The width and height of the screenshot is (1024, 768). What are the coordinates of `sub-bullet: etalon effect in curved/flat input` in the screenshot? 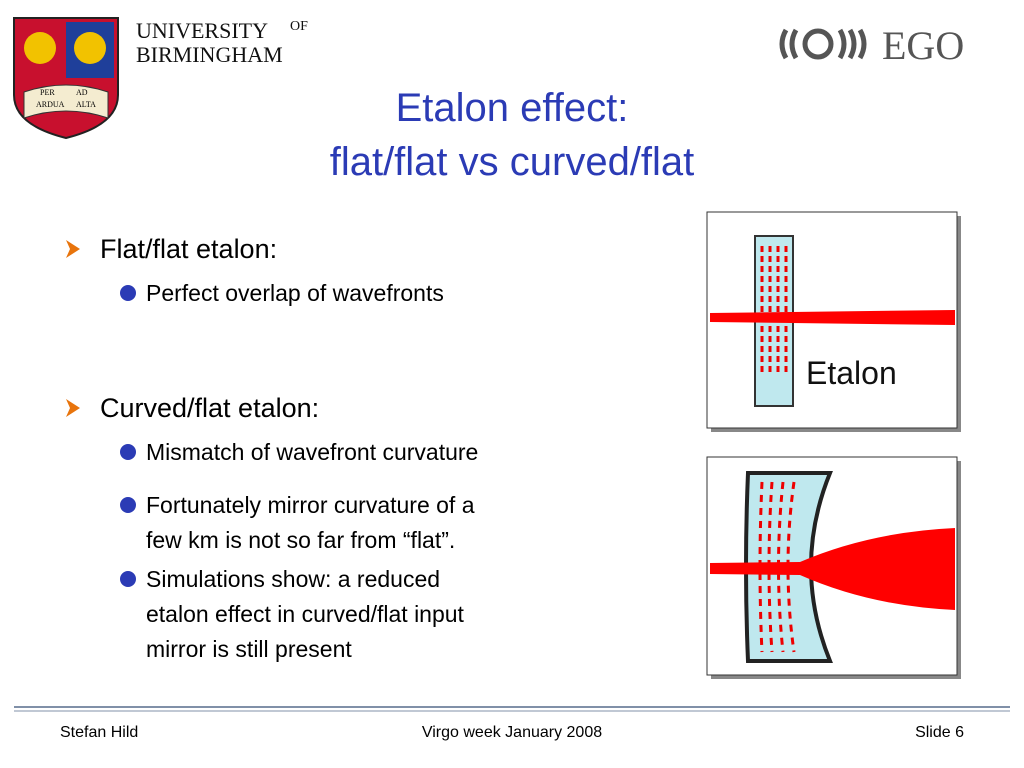 It's located at (305, 614).